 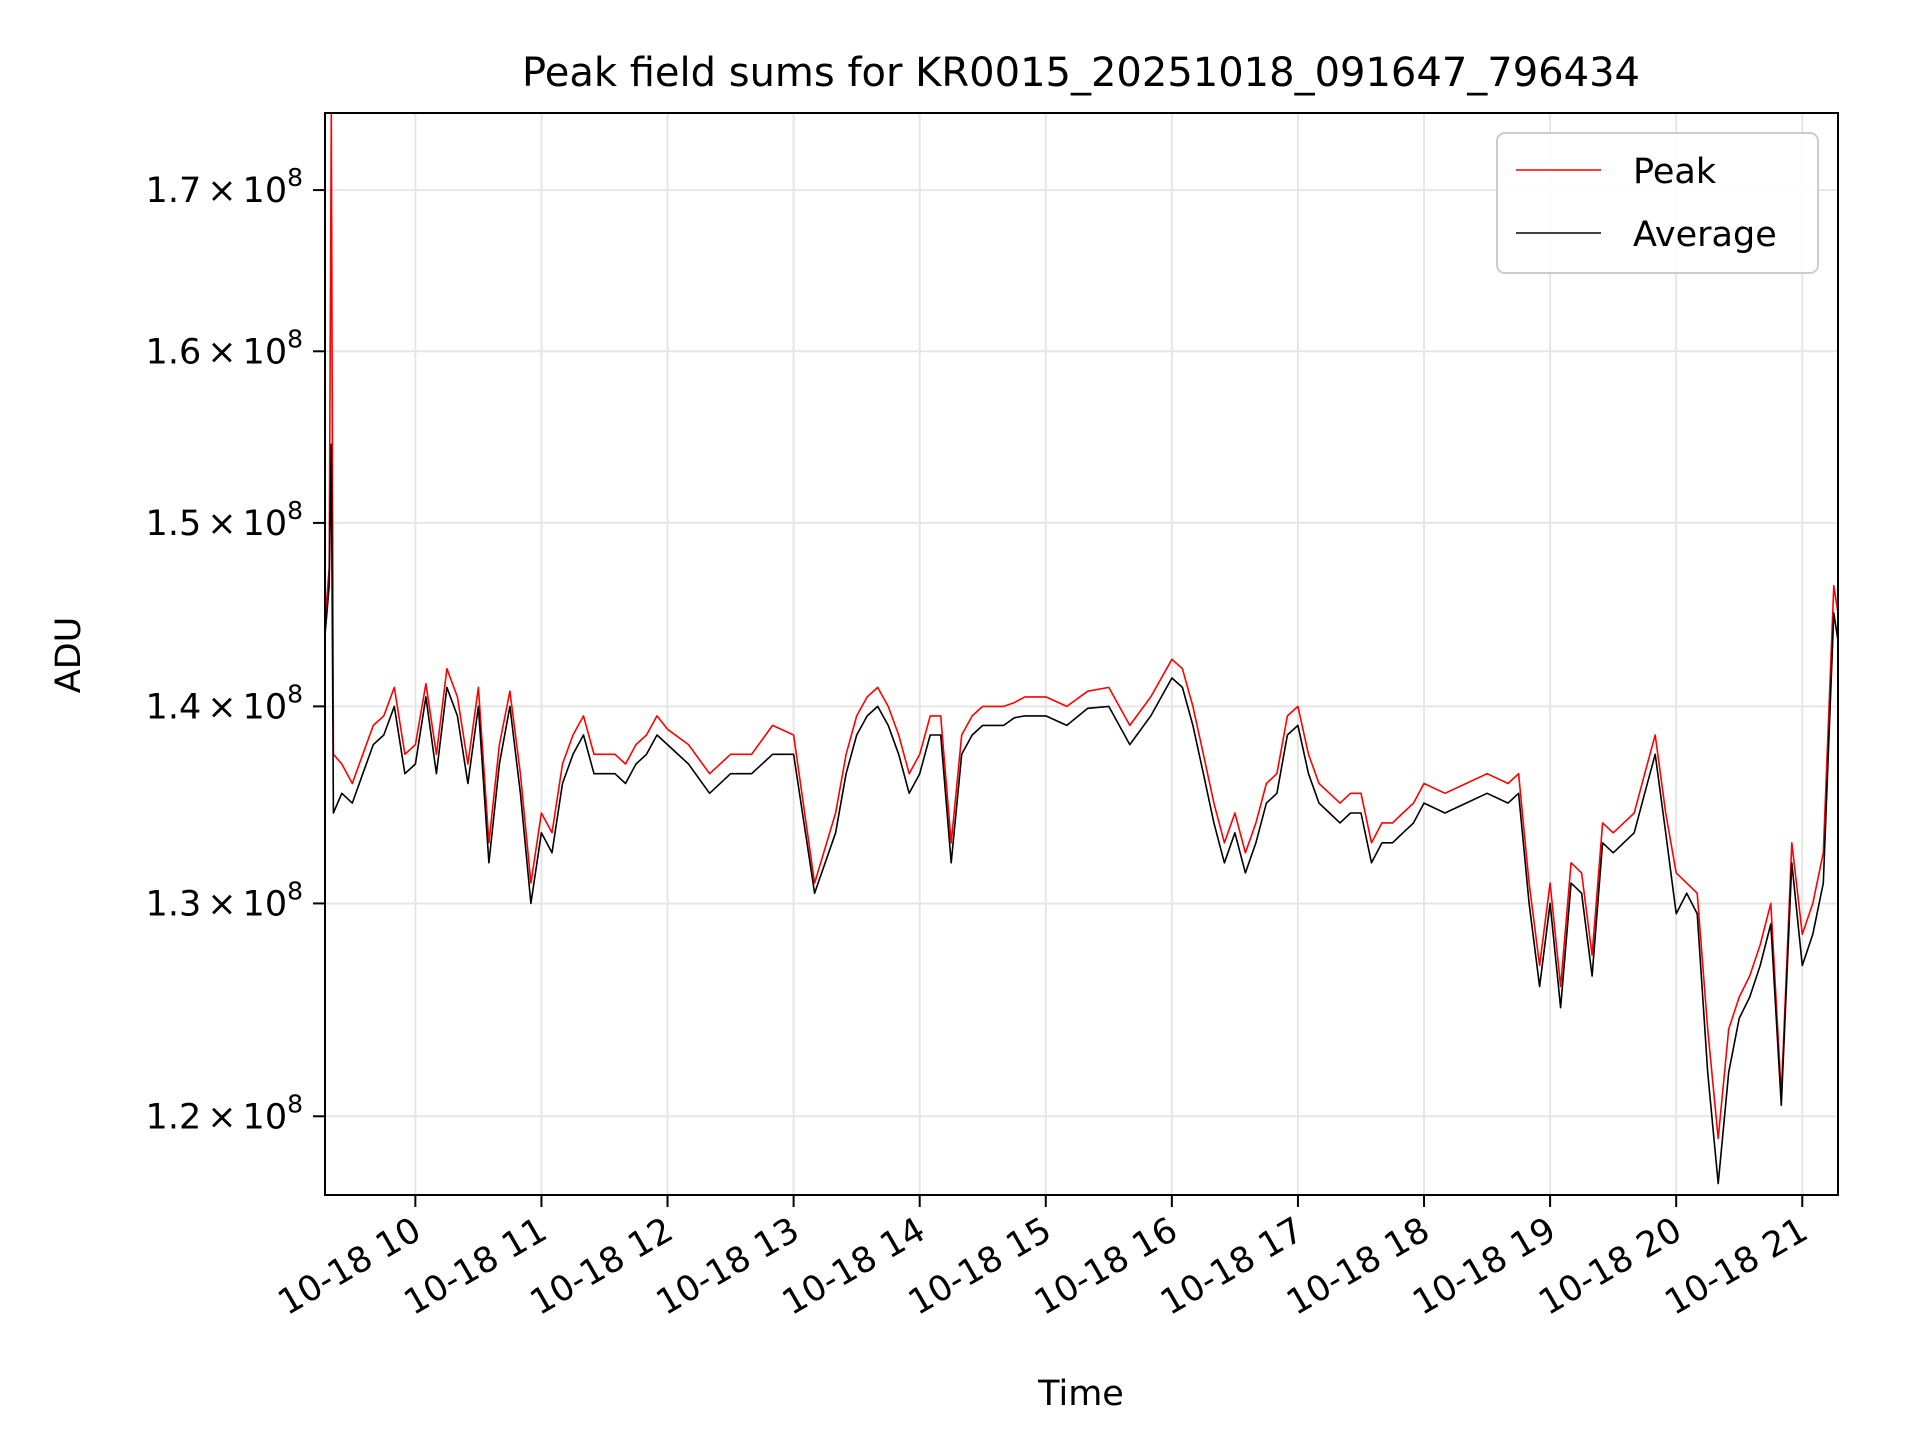 I want to click on y-tick-mantissa: 1.4, so click(x=174, y=707).